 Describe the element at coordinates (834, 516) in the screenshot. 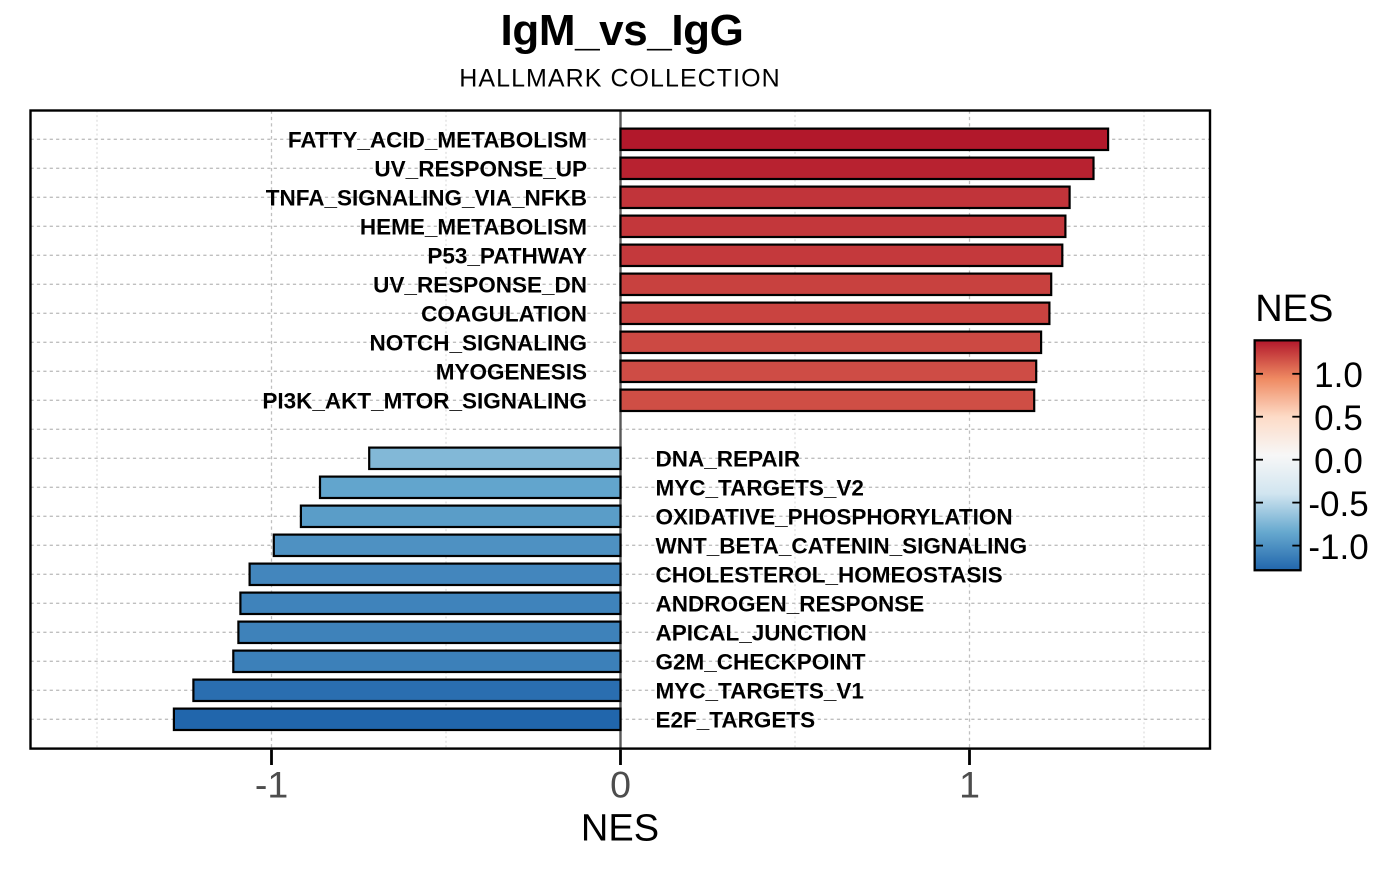

I see `svg-text: OXIDATIVE_PHOSPHORYLATION` at that location.